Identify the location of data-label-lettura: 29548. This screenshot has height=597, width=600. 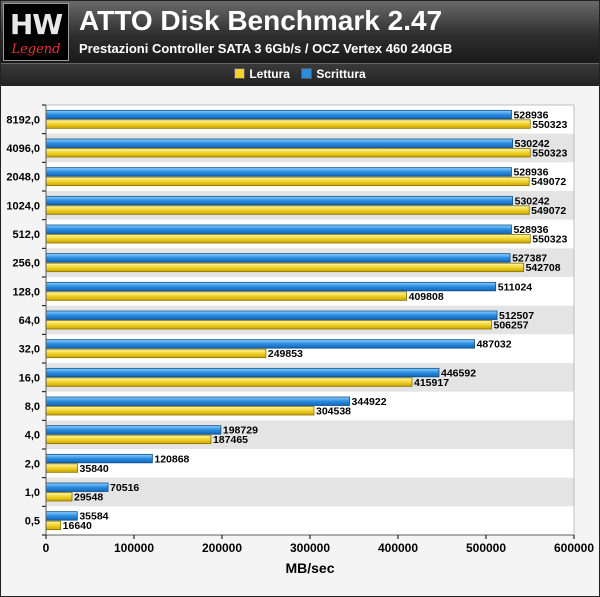
(88, 498).